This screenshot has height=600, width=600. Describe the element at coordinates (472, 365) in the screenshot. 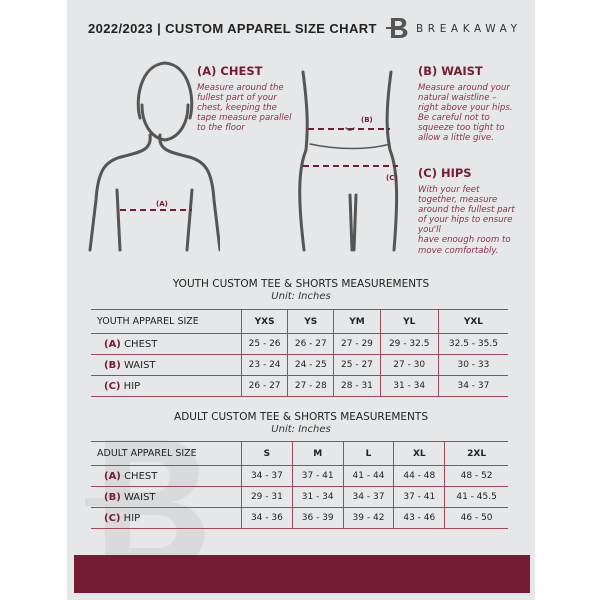

I see `measurement-value: 30 - 33` at that location.